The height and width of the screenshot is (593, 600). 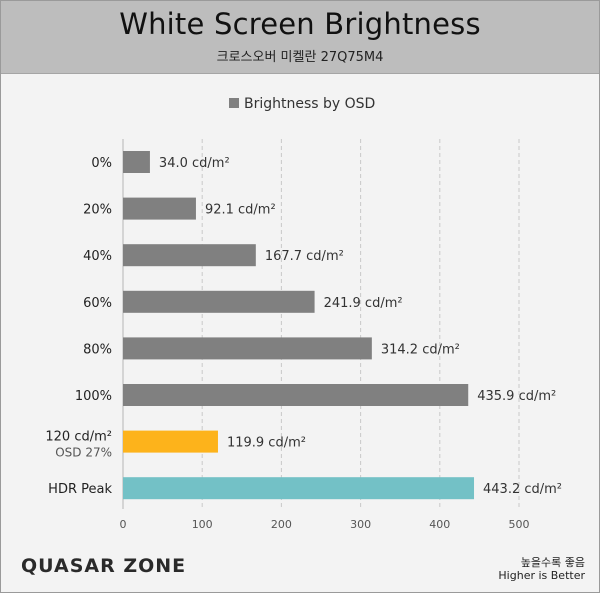 What do you see at coordinates (123, 524) in the screenshot?
I see `x-tick-label-0: 0` at bounding box center [123, 524].